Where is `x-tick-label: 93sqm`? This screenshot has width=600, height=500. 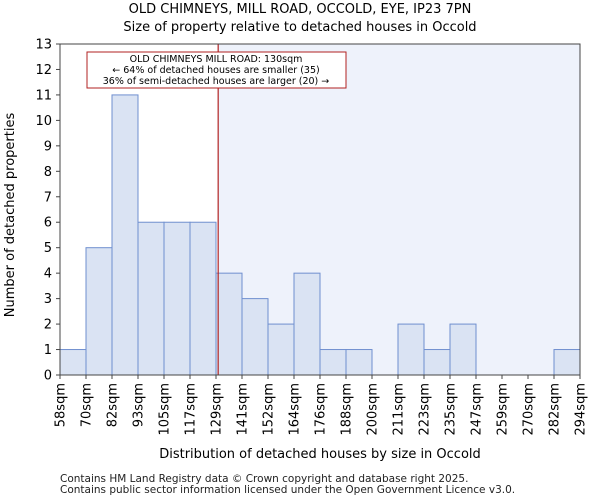 x-tick-label: 93sqm is located at coordinates (139, 405).